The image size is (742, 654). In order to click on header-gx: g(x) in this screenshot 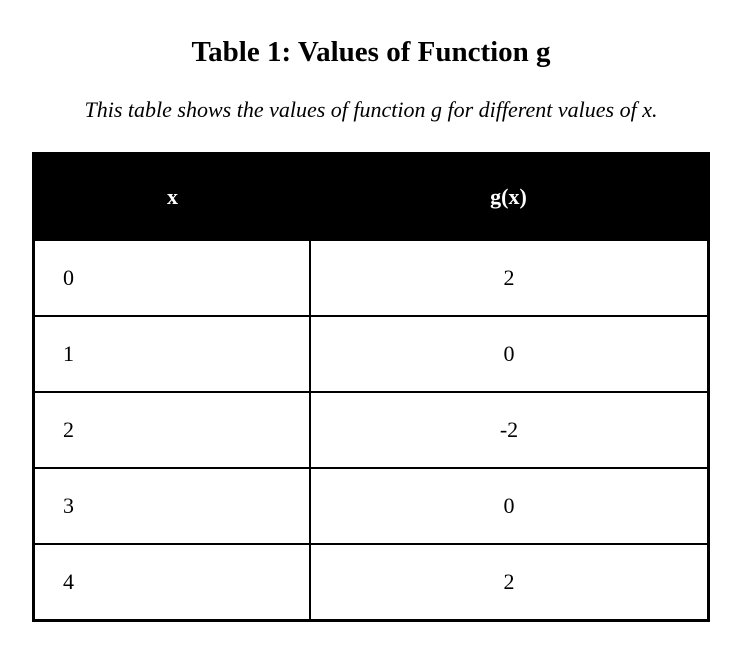, I will do `click(509, 196)`.